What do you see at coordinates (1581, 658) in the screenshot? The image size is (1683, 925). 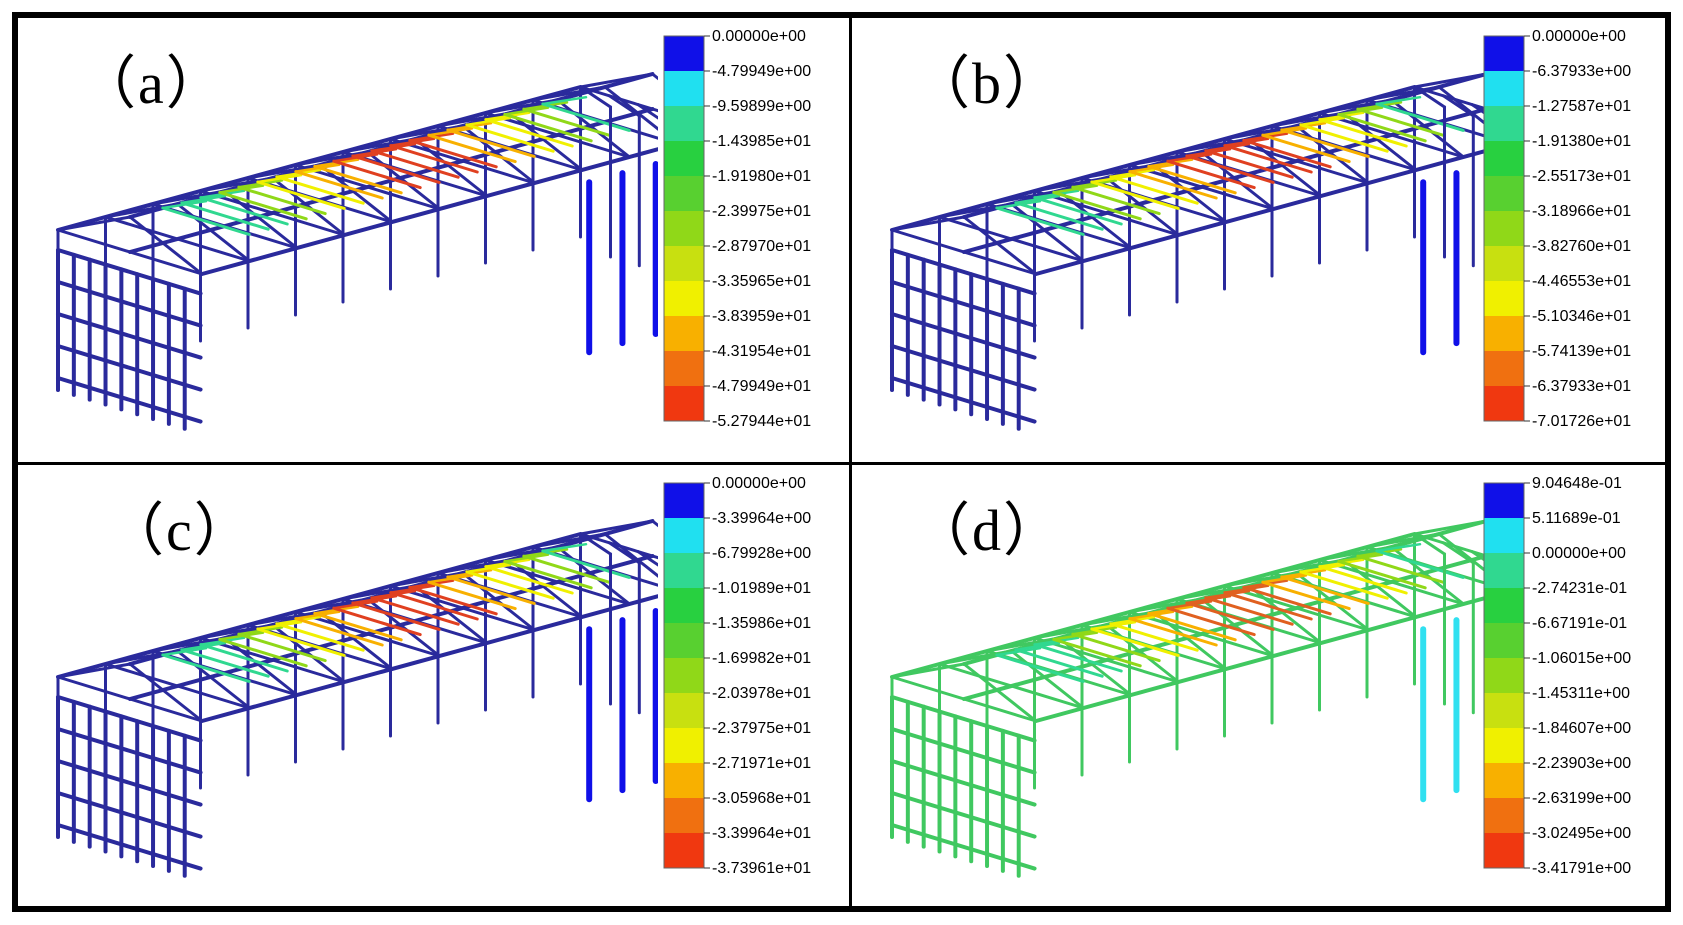 I see `legend-tick-label: -1.06015e+00` at bounding box center [1581, 658].